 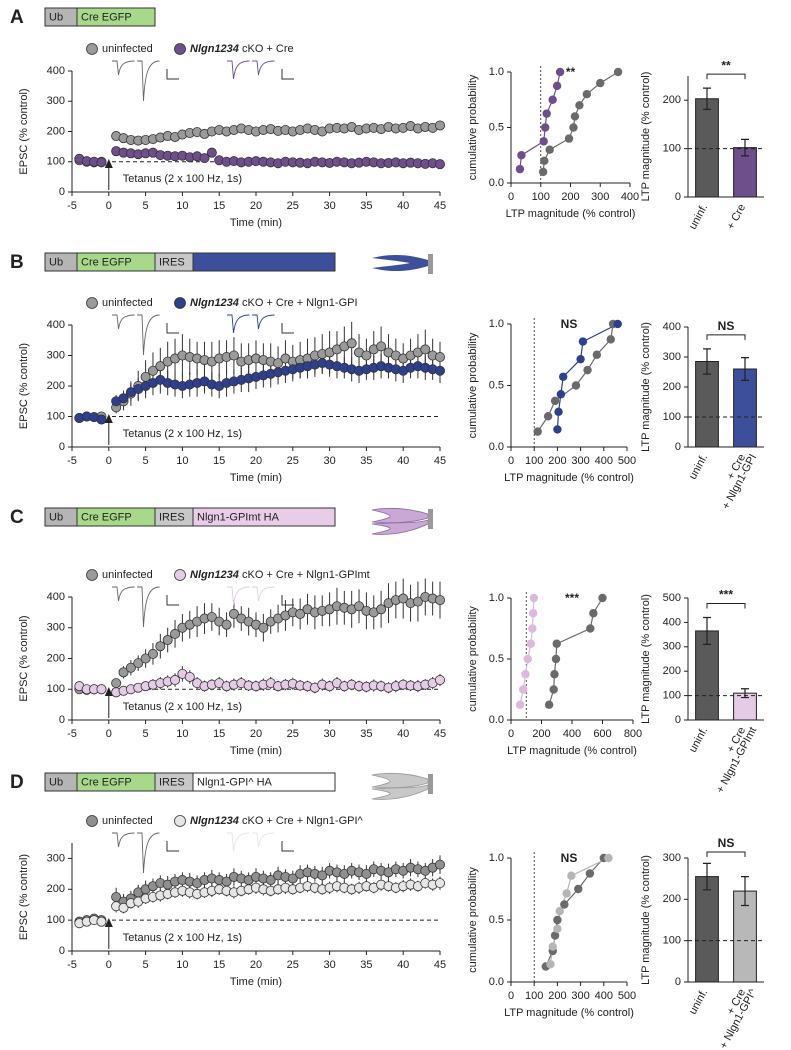 I want to click on panel-label: D, so click(x=17, y=782).